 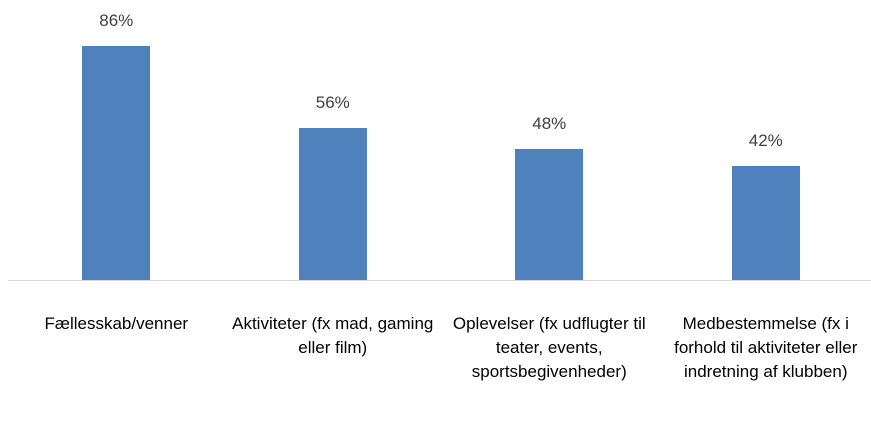 What do you see at coordinates (116, 21) in the screenshot?
I see `data-label: 86%` at bounding box center [116, 21].